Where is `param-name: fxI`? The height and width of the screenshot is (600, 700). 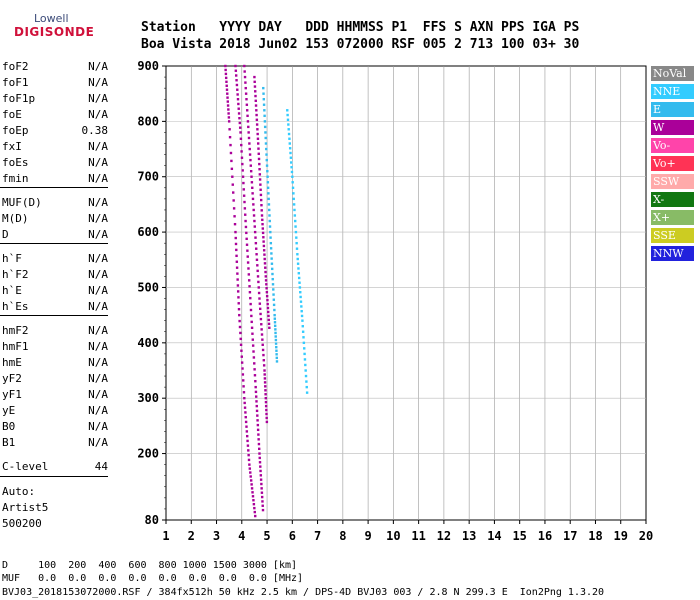
param-name: fxI is located at coordinates (12, 146).